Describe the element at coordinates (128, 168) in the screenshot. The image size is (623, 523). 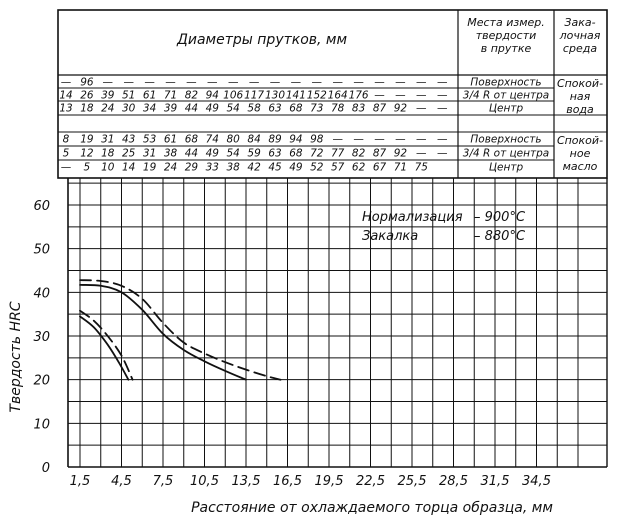
I see `table-cell: 14` at that location.